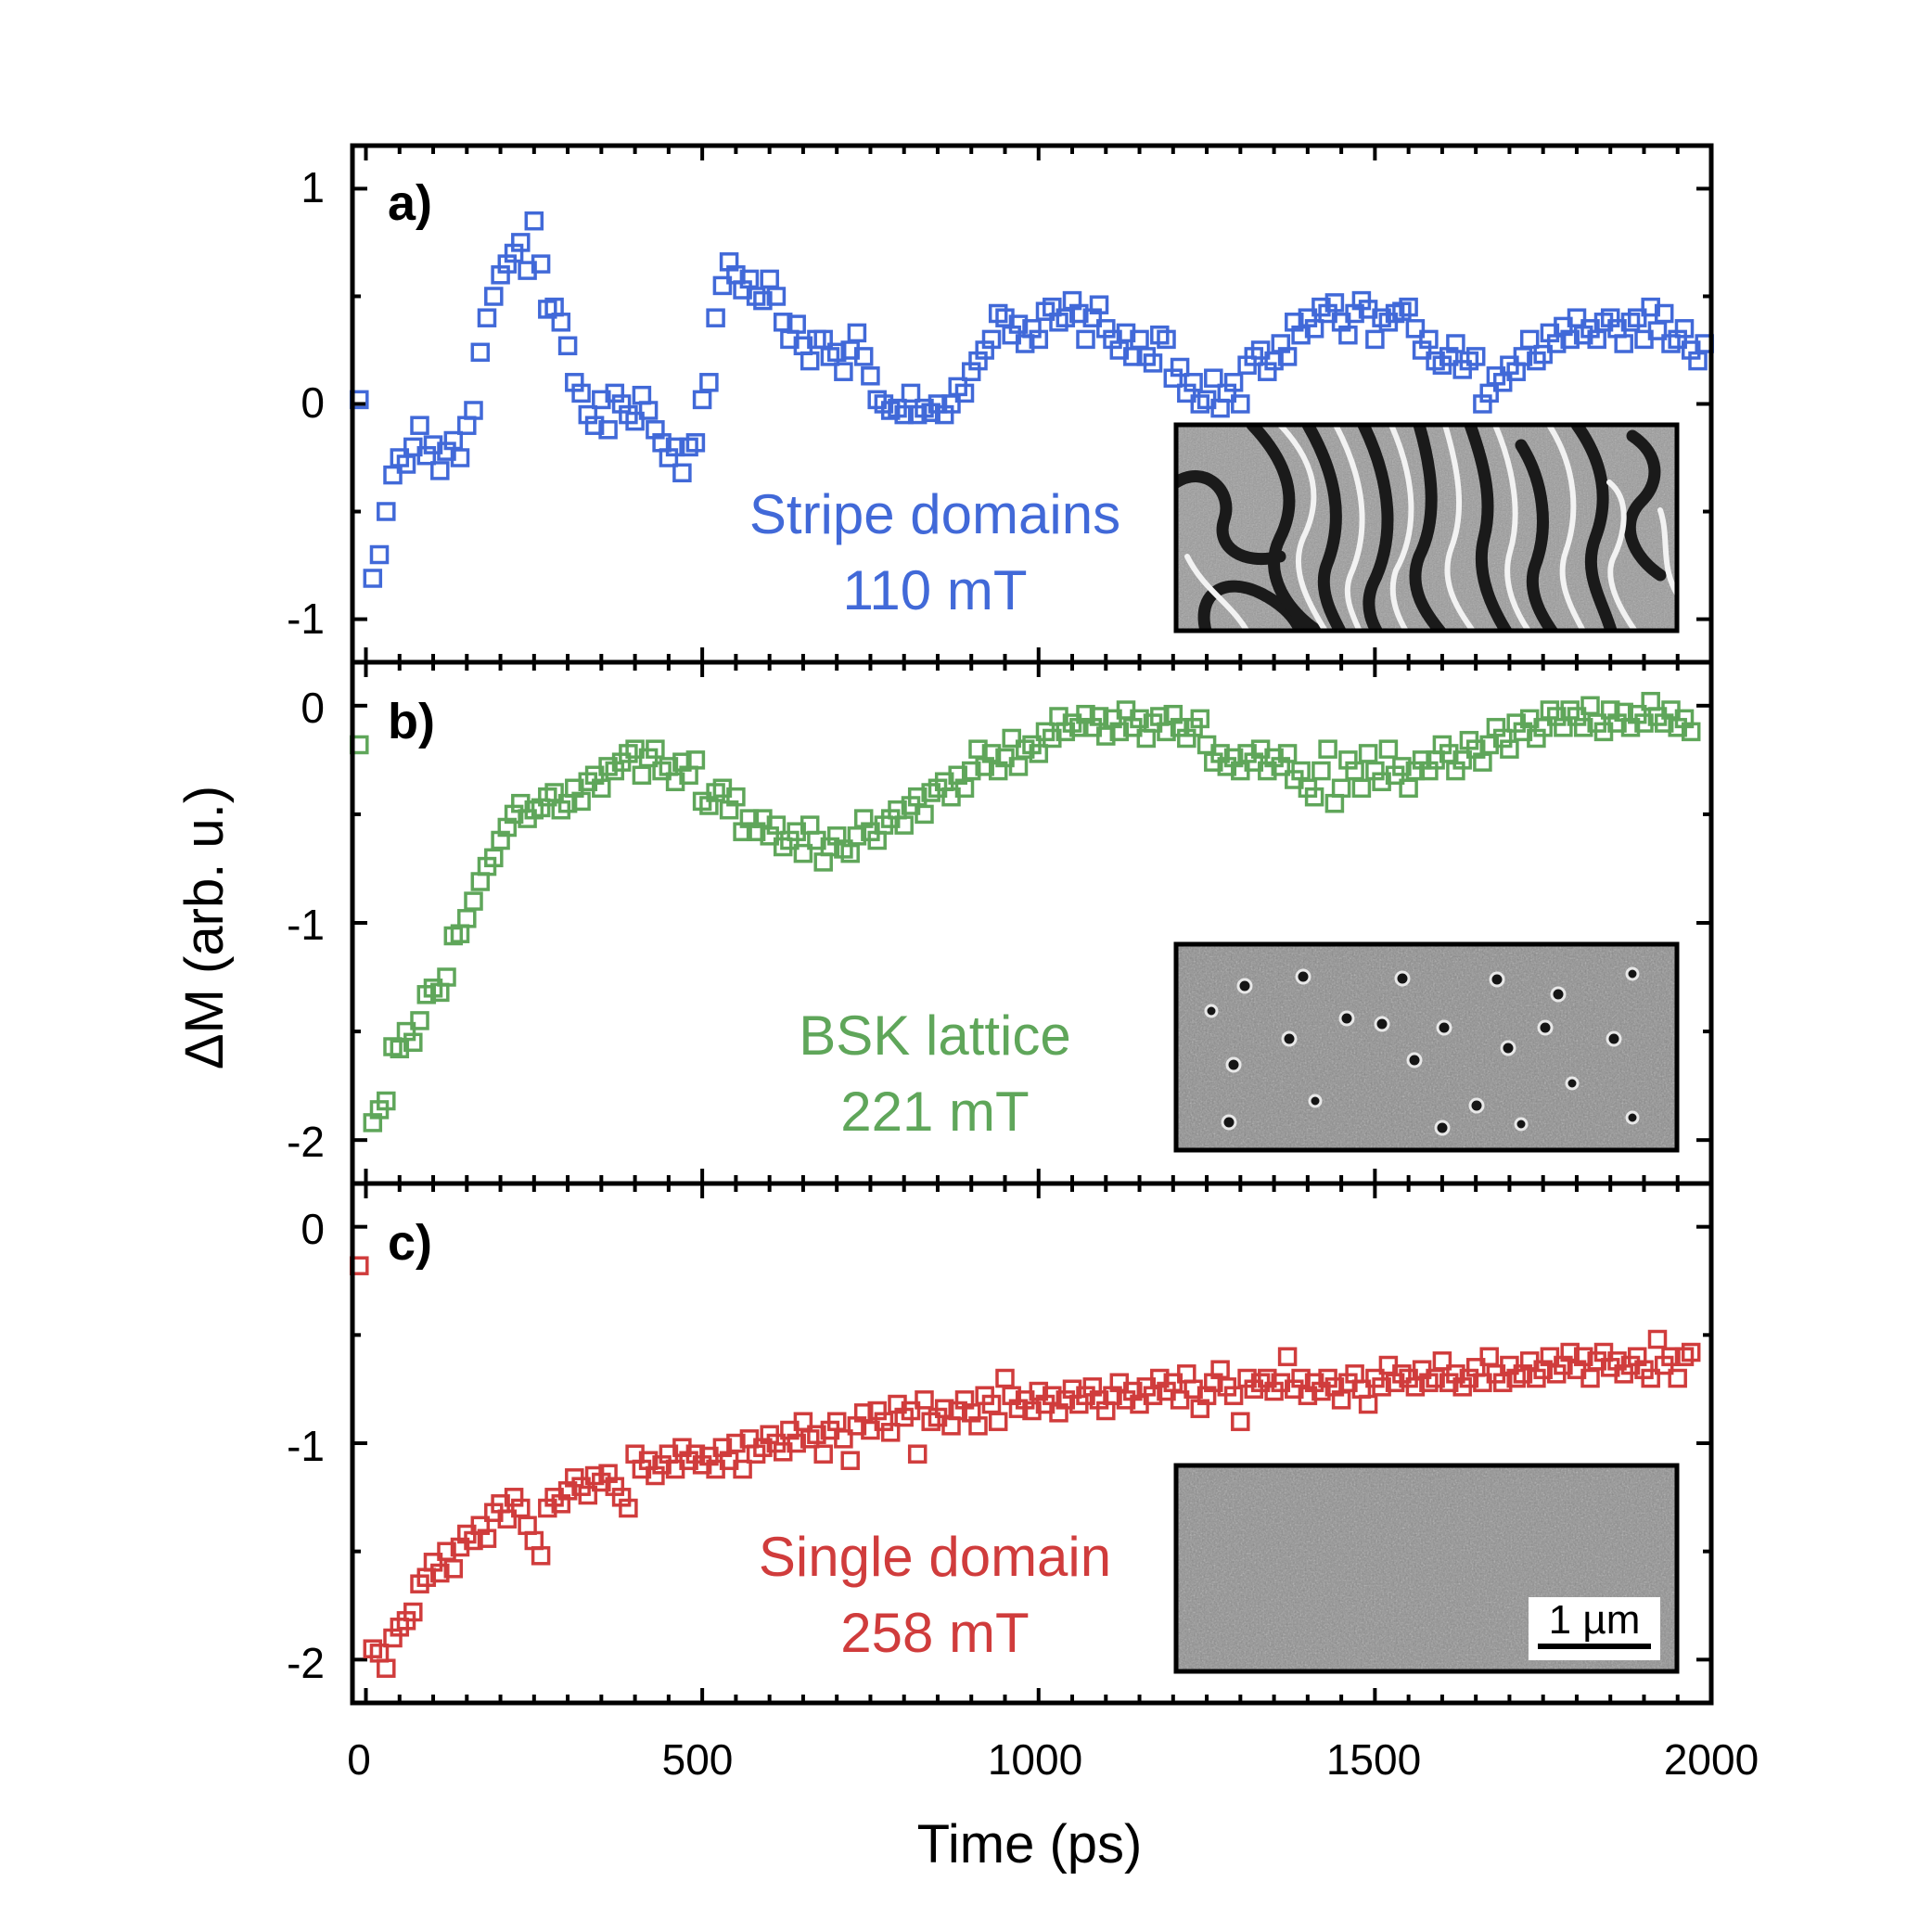 The width and height of the screenshot is (1932, 1932). I want to click on y-axis-title: ΔM (arb. u.), so click(204, 927).